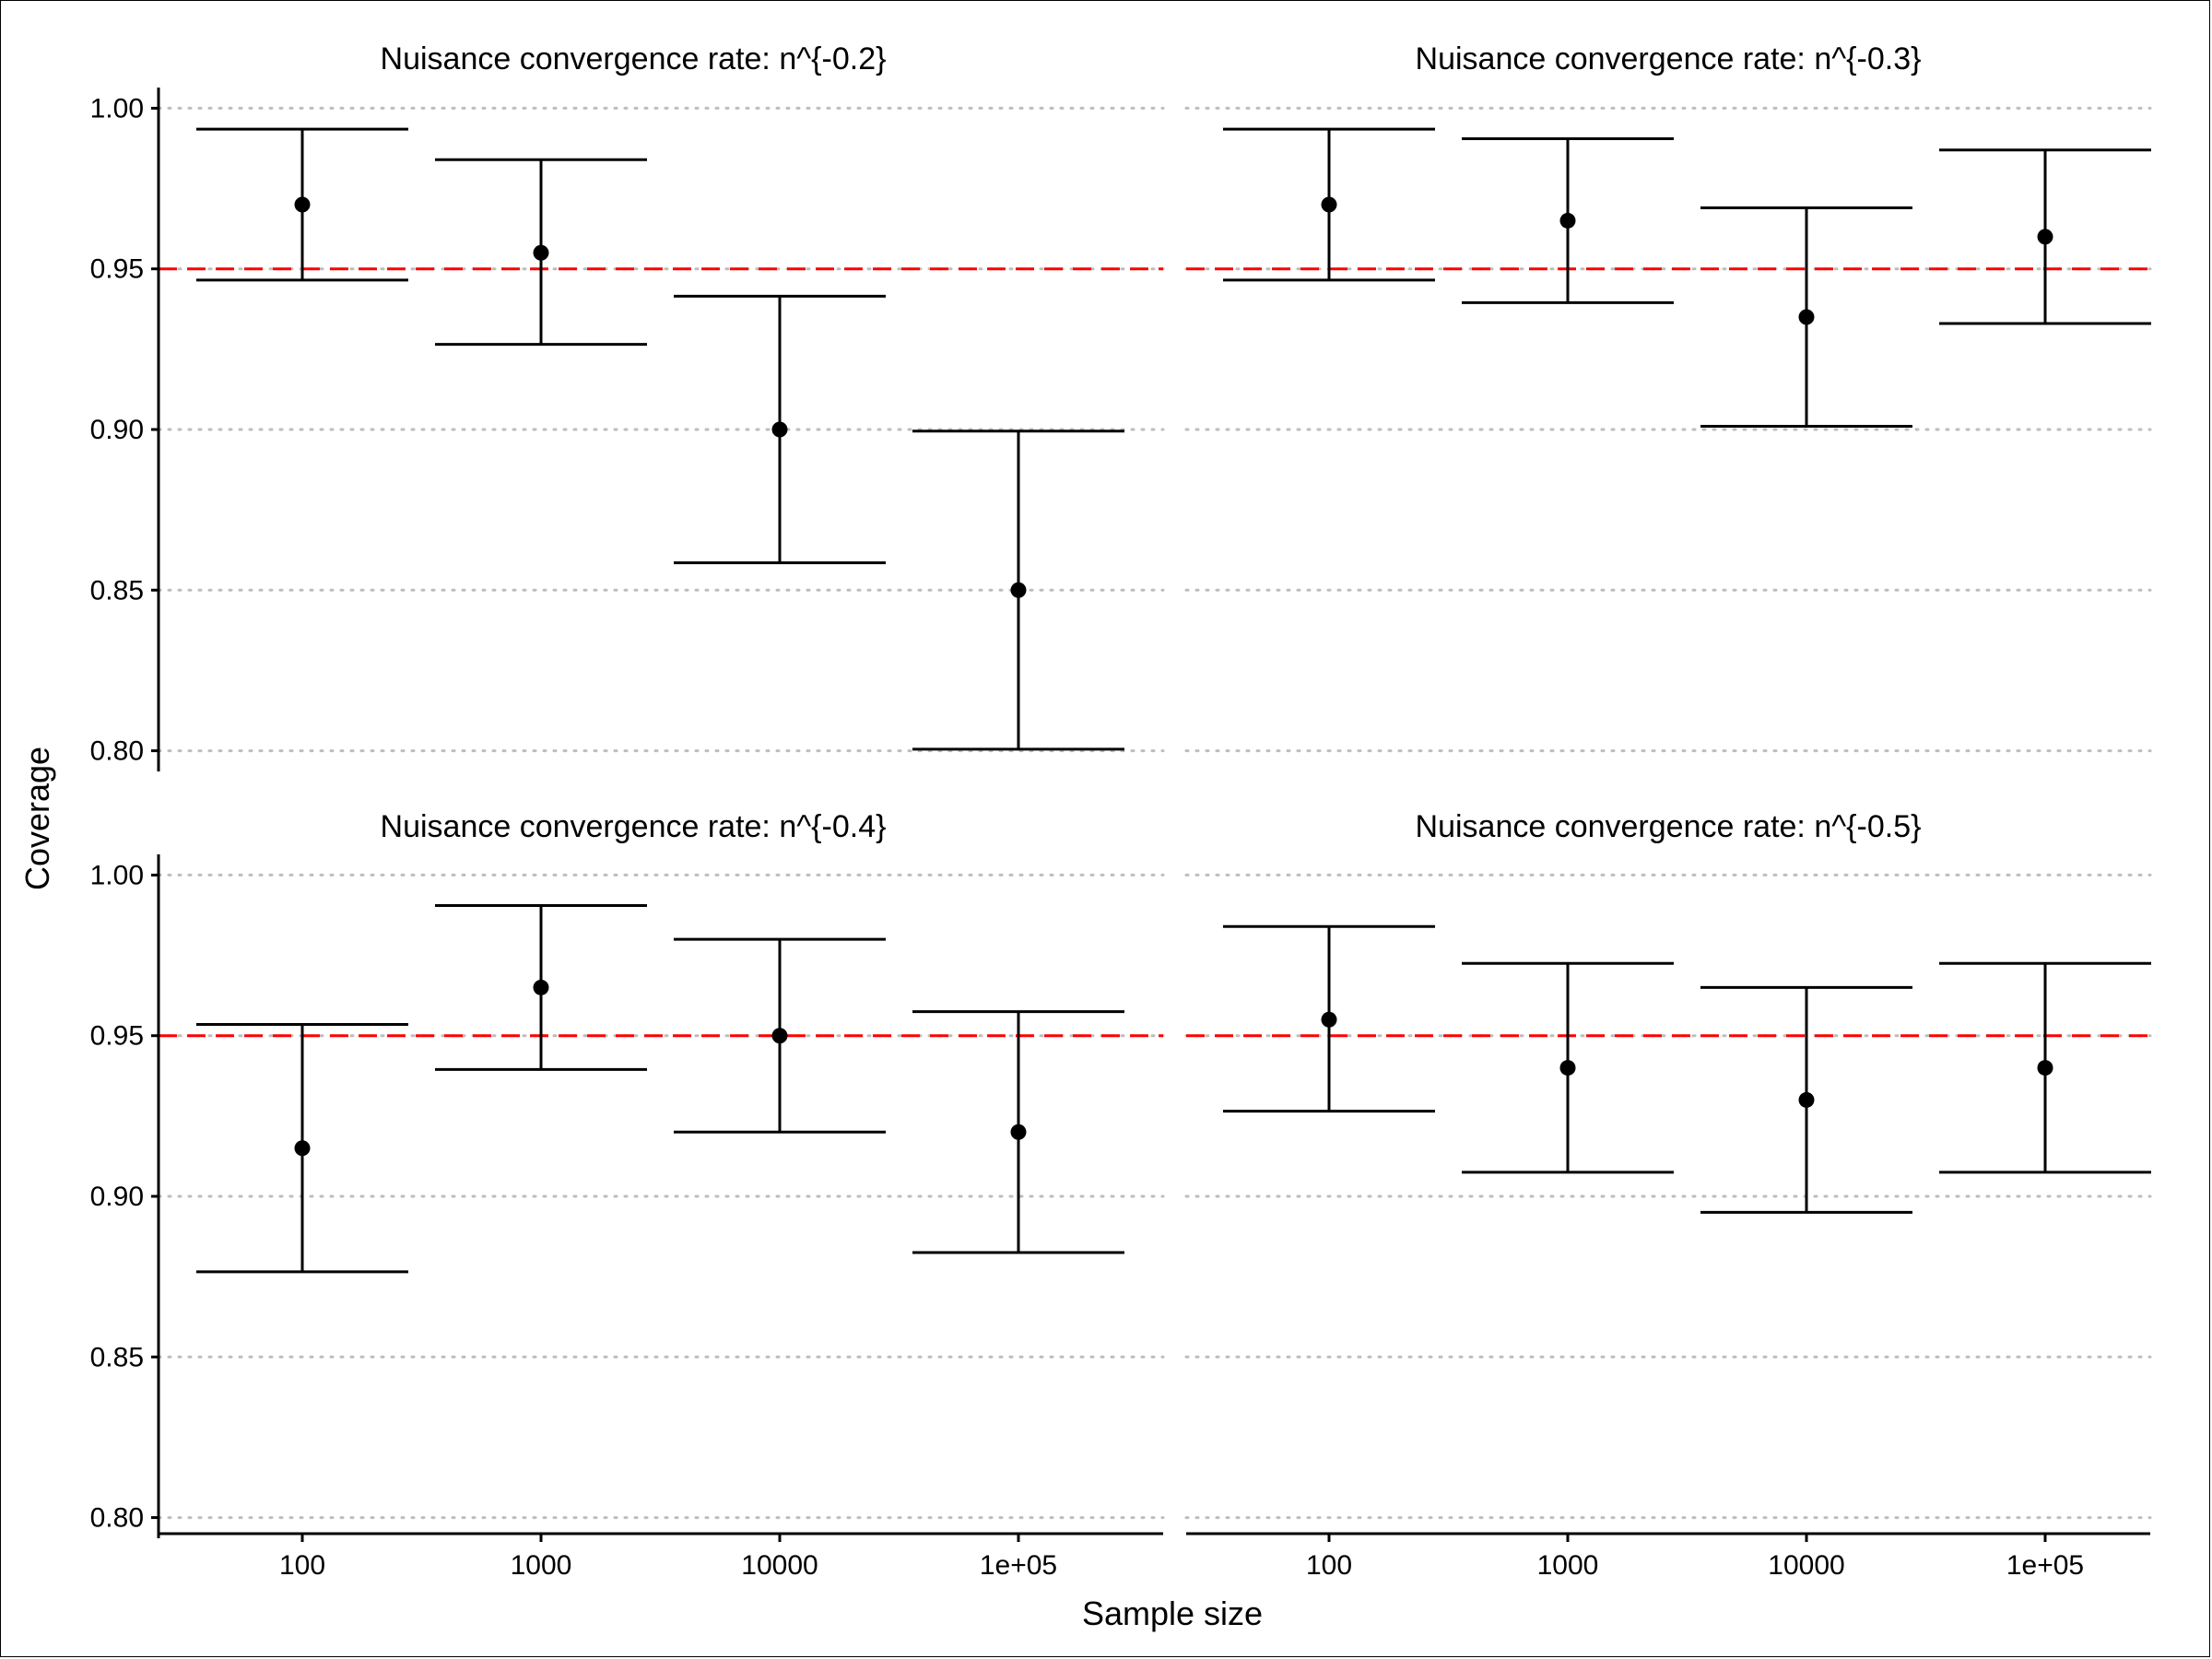 The width and height of the screenshot is (2212, 1659). Describe the element at coordinates (1669, 58) in the screenshot. I see `panel-title: Nuisance convergence rate: n^{-0.3}` at that location.